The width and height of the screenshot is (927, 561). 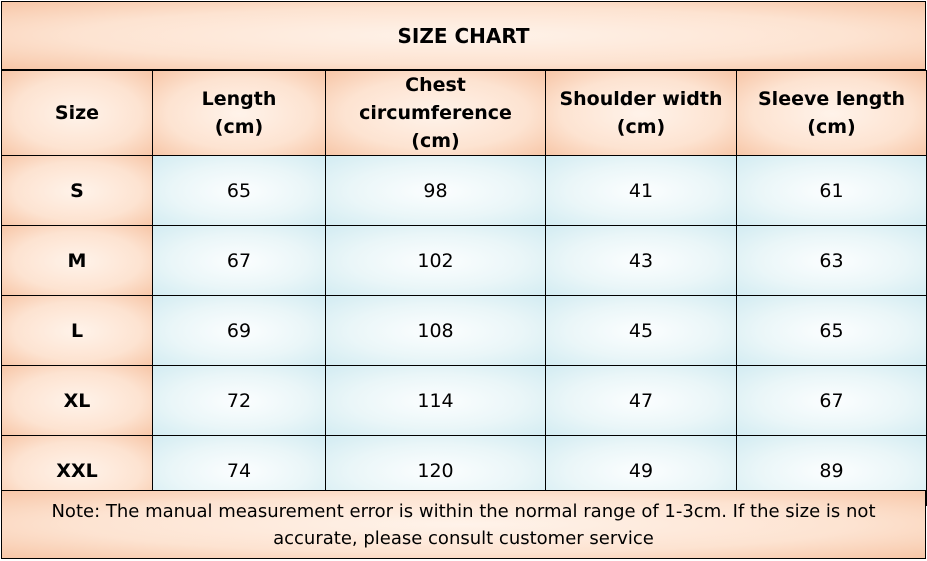 What do you see at coordinates (77, 330) in the screenshot?
I see `size-cell: L` at bounding box center [77, 330].